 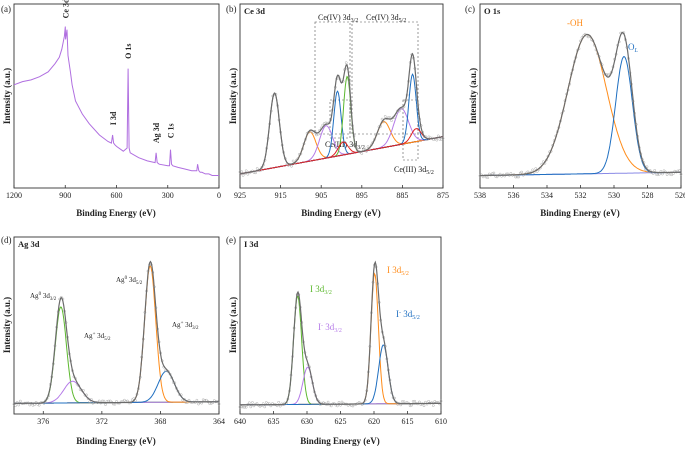 I want to click on x-tick-label: 526, so click(x=680, y=195).